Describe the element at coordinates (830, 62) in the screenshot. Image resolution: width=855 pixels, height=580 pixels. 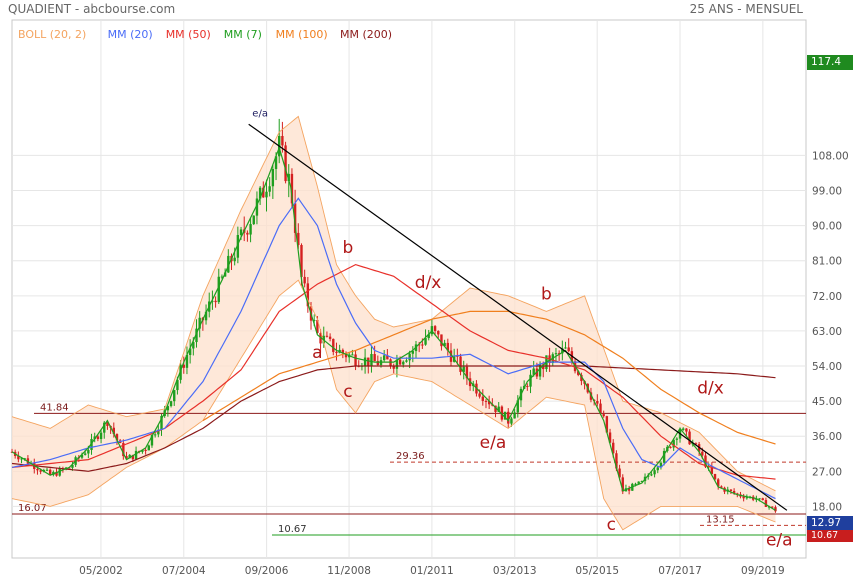
I see `last-close-badge: 117.4` at that location.